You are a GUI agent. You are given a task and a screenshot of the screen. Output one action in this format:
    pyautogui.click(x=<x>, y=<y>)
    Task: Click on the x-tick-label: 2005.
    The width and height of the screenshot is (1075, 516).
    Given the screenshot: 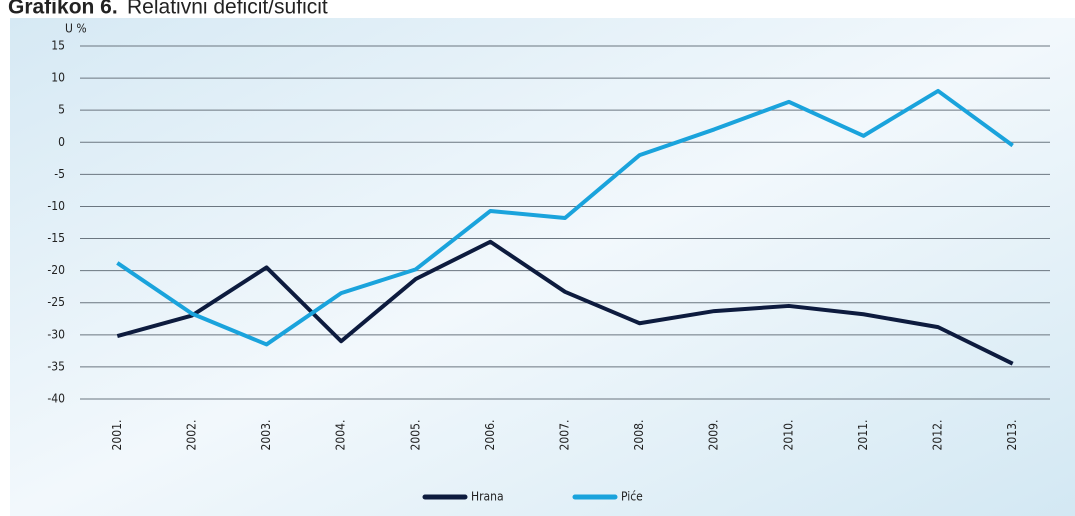 What is the action you would take?
    pyautogui.click(x=415, y=435)
    